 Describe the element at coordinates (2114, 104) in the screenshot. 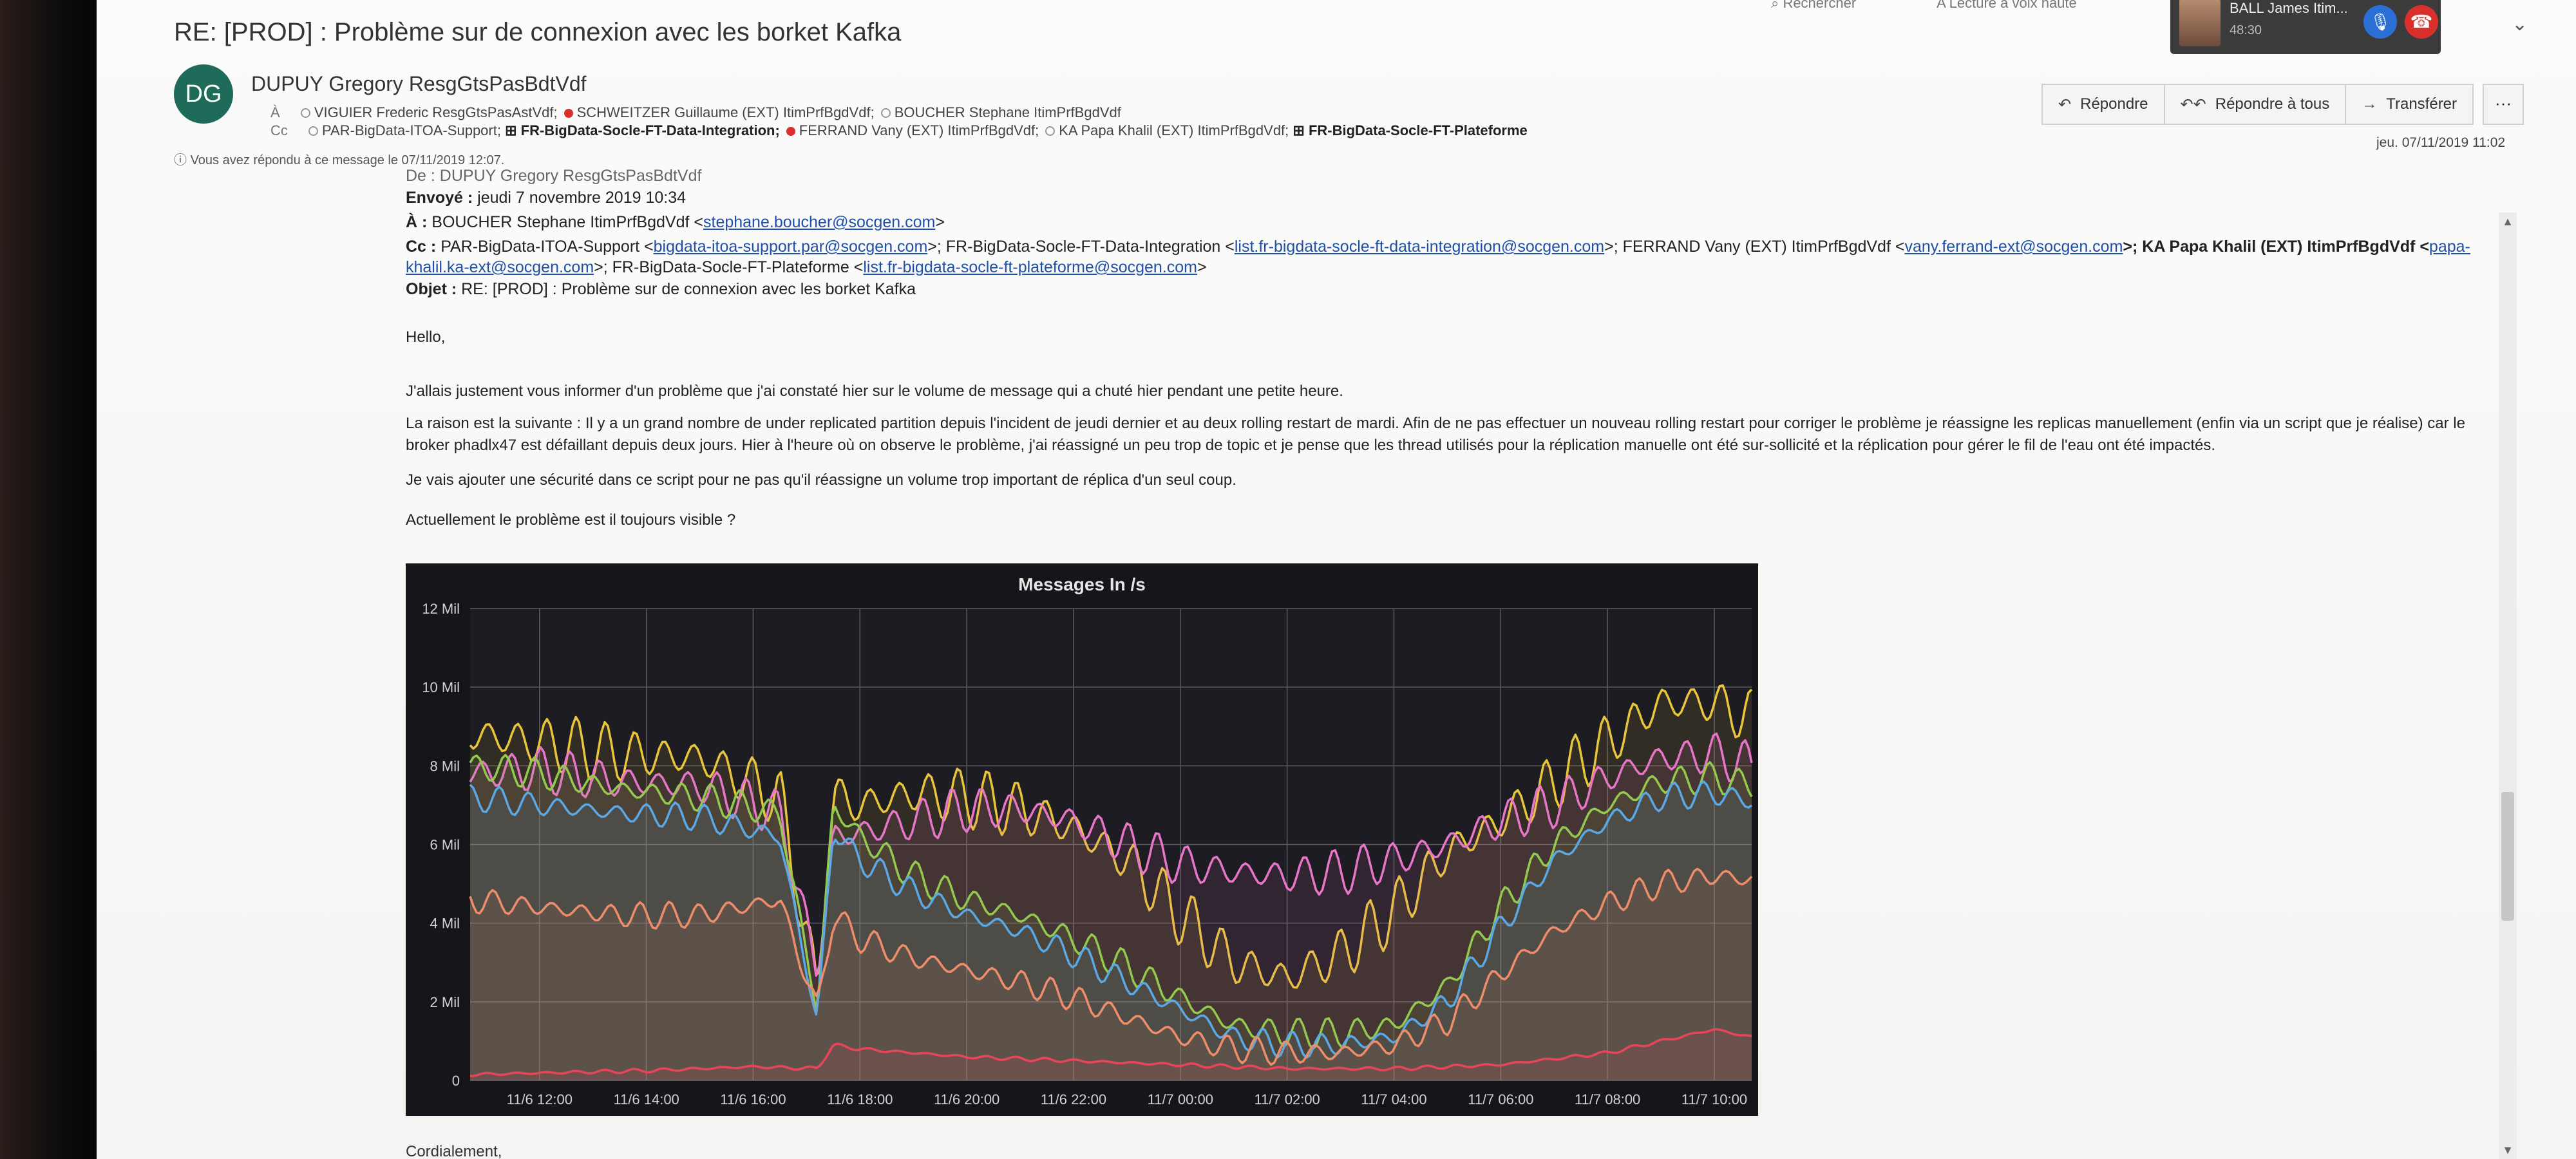

I see `reply-label: Répondre` at that location.